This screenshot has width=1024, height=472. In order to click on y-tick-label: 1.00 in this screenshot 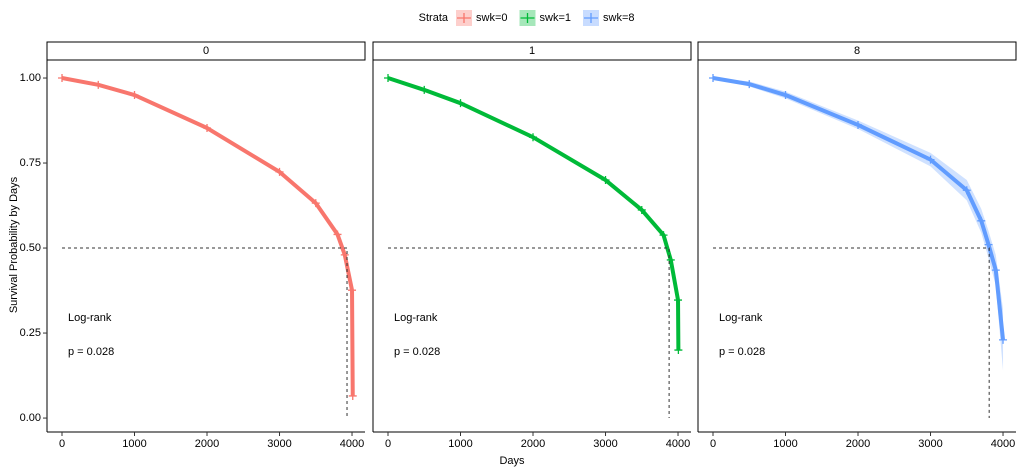, I will do `click(30, 78)`.